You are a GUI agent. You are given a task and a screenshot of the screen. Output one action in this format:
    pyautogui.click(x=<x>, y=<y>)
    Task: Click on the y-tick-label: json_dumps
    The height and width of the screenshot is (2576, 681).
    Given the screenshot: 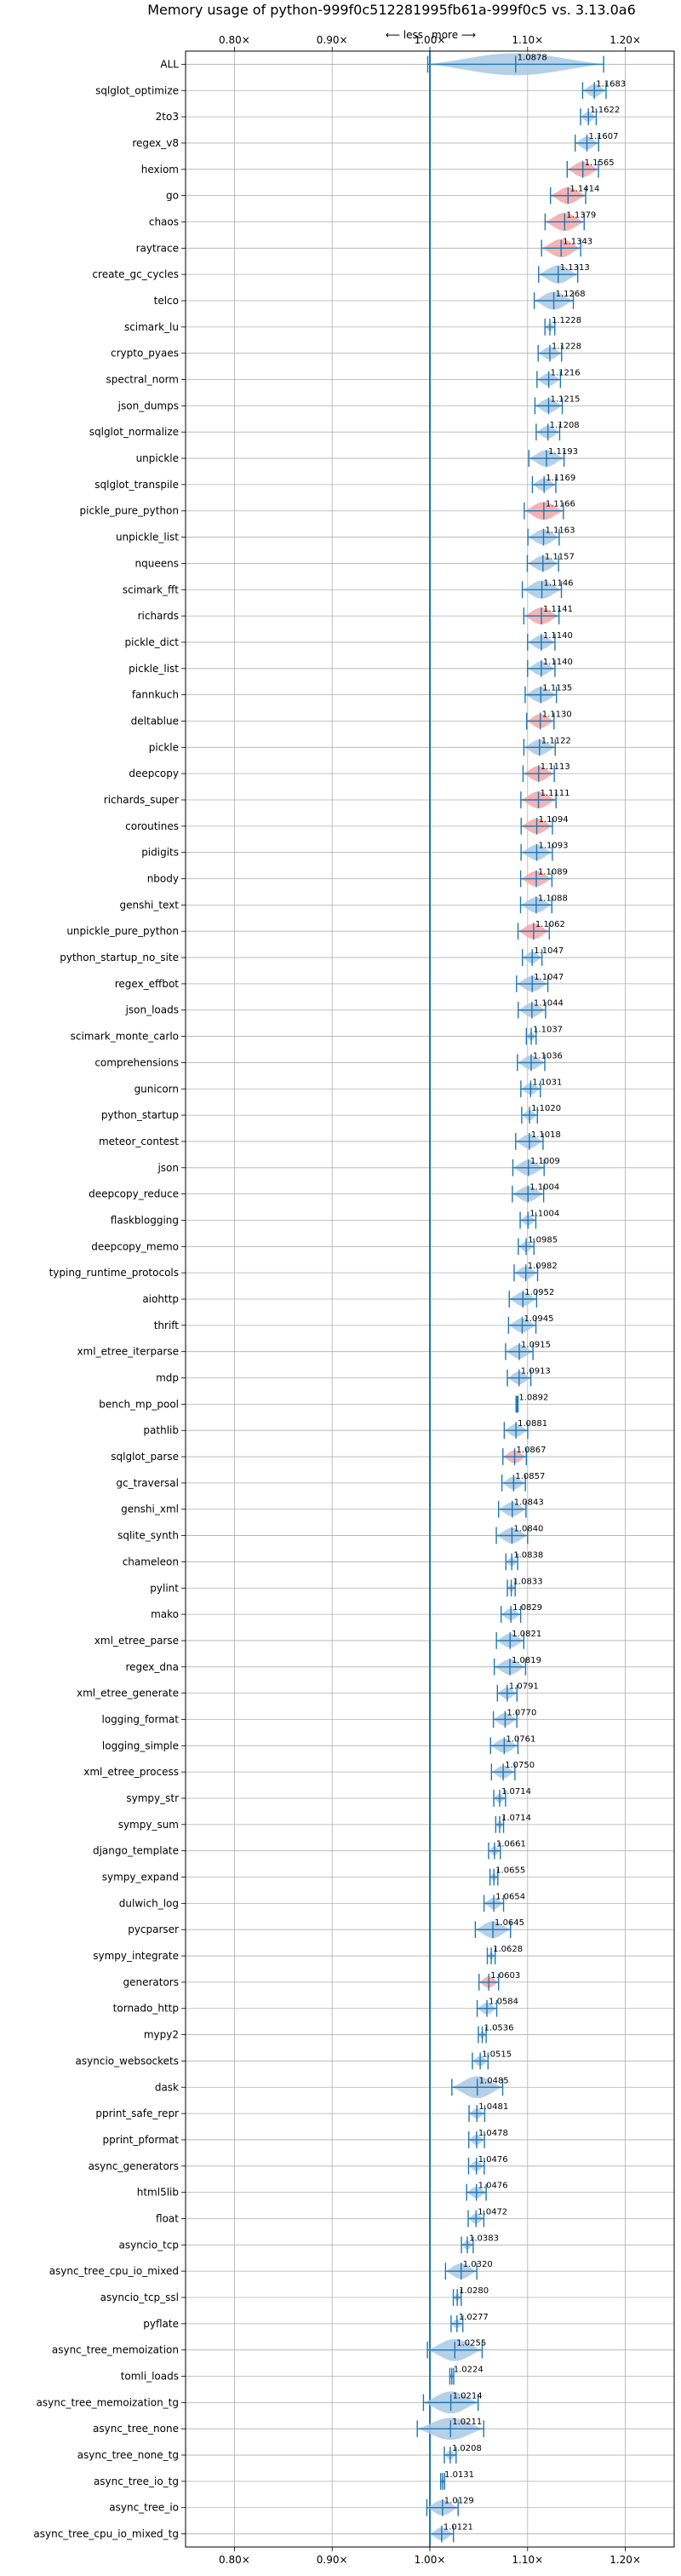 What is the action you would take?
    pyautogui.click(x=148, y=405)
    